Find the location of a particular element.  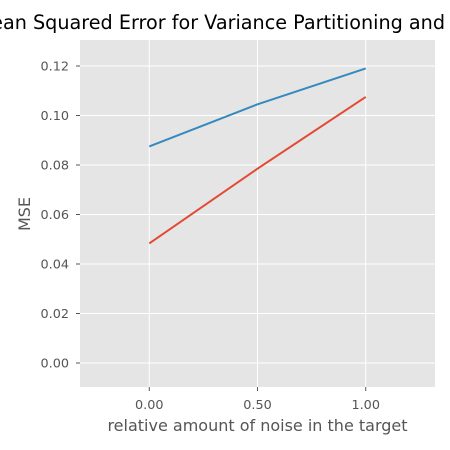

y-tick-label: 0.02 is located at coordinates (55, 314).